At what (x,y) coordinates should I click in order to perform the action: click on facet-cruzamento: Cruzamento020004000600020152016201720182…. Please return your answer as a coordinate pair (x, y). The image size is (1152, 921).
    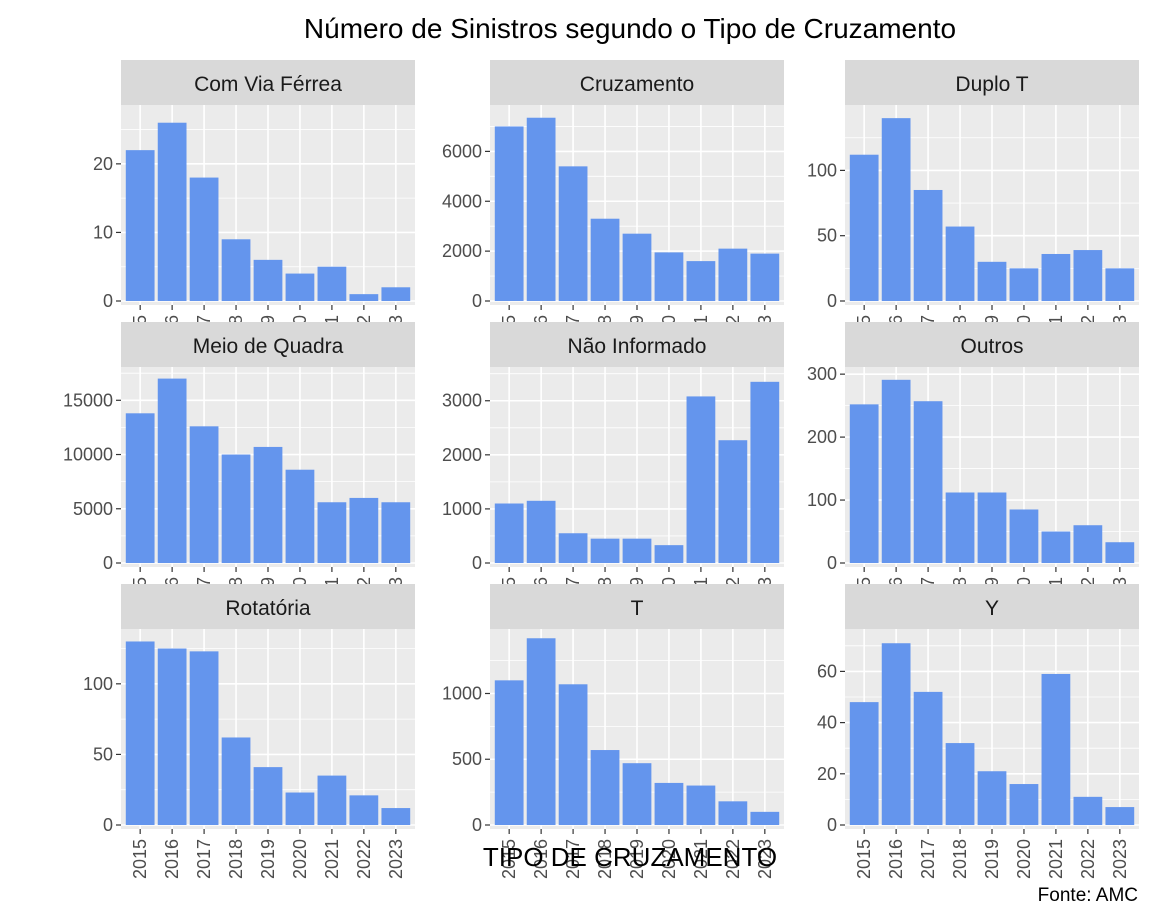
    Looking at the image, I should click on (613, 207).